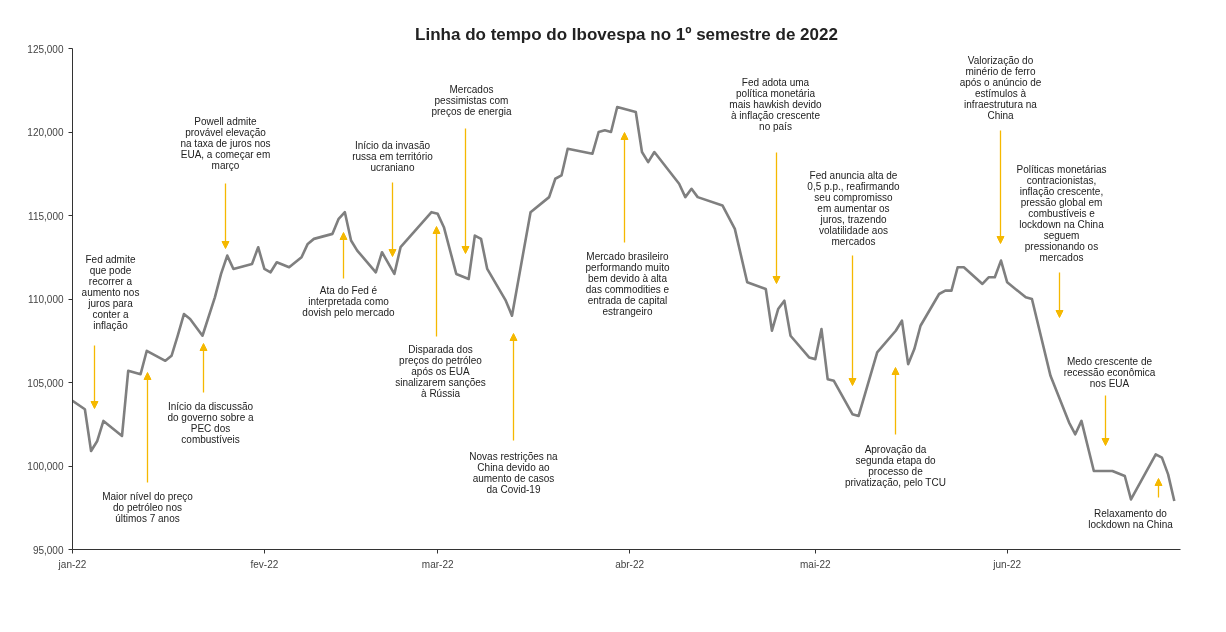  I want to click on y-tick-label: 125,000, so click(45, 49).